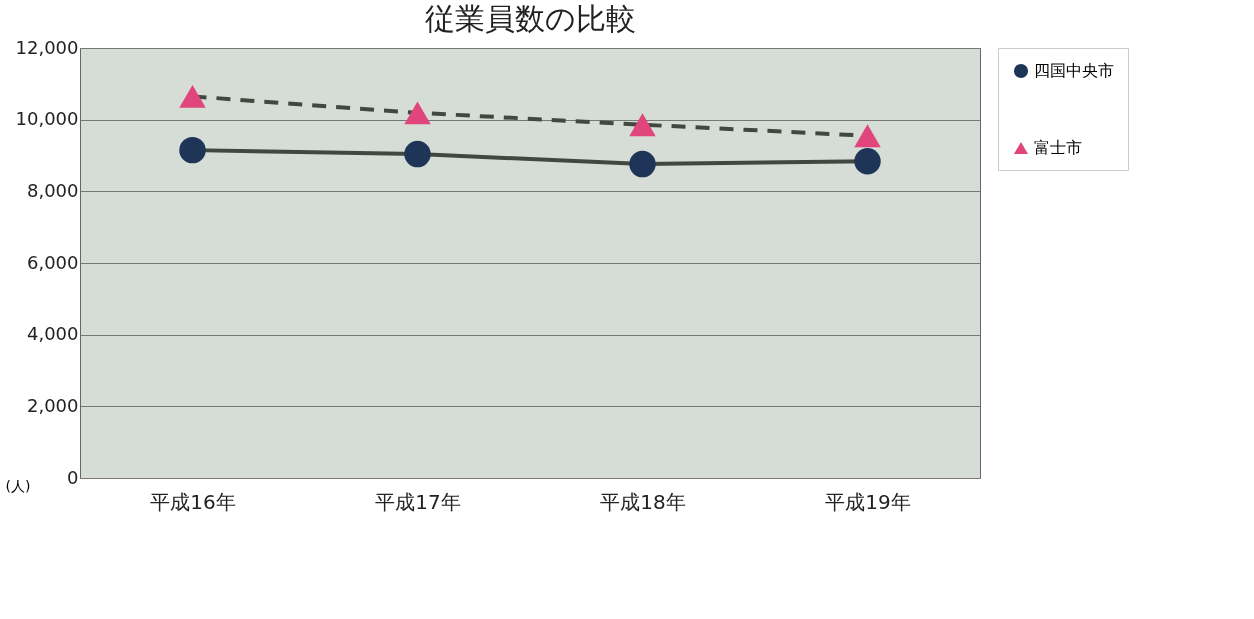  I want to click on y-axis-title: (人), so click(18, 485).